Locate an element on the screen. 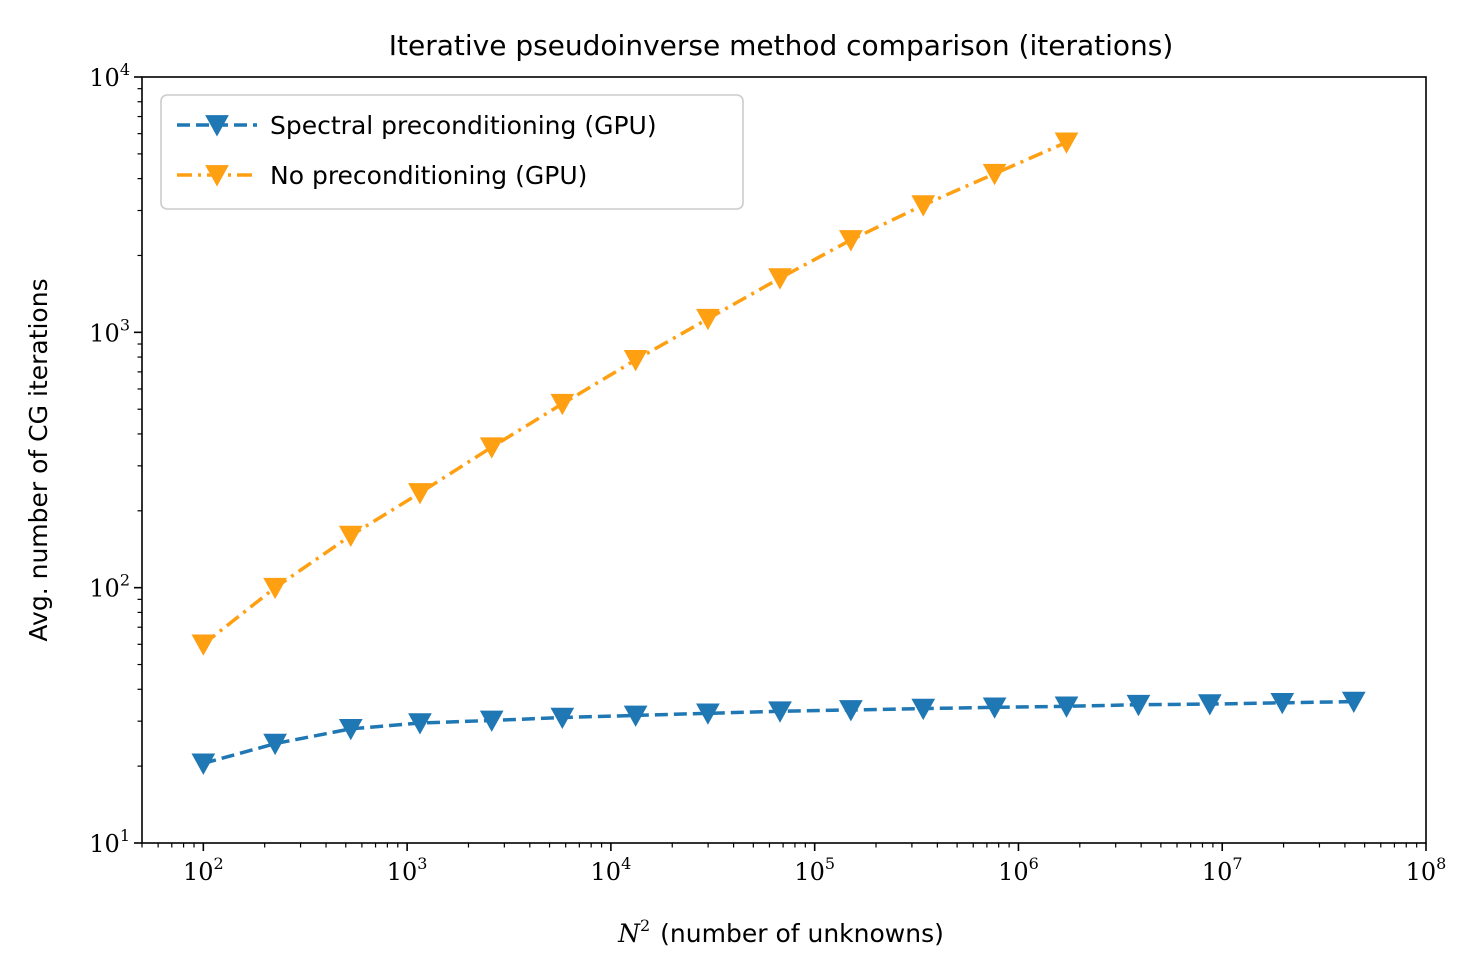  legend-item-no-preconditioning: No preconditioning (GPU) is located at coordinates (382, 175).